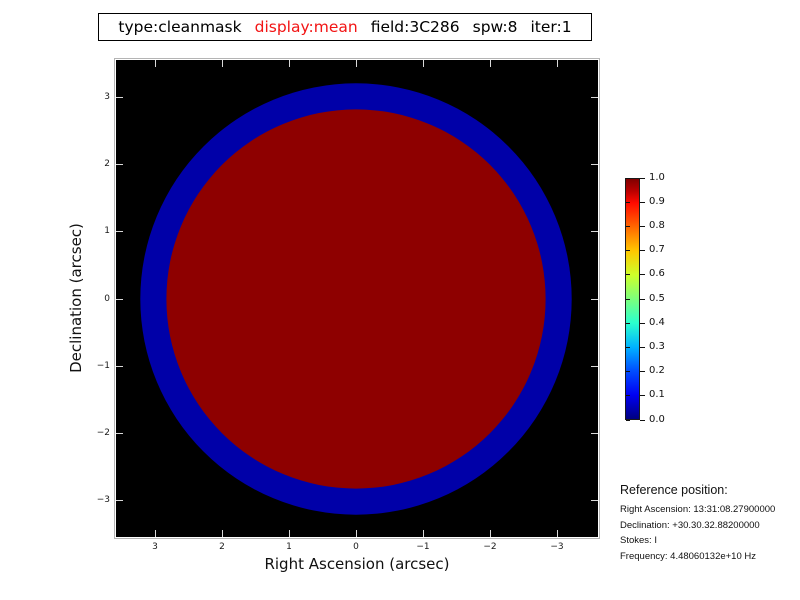  I want to click on colorbar-tick-label: 0.6, so click(657, 274).